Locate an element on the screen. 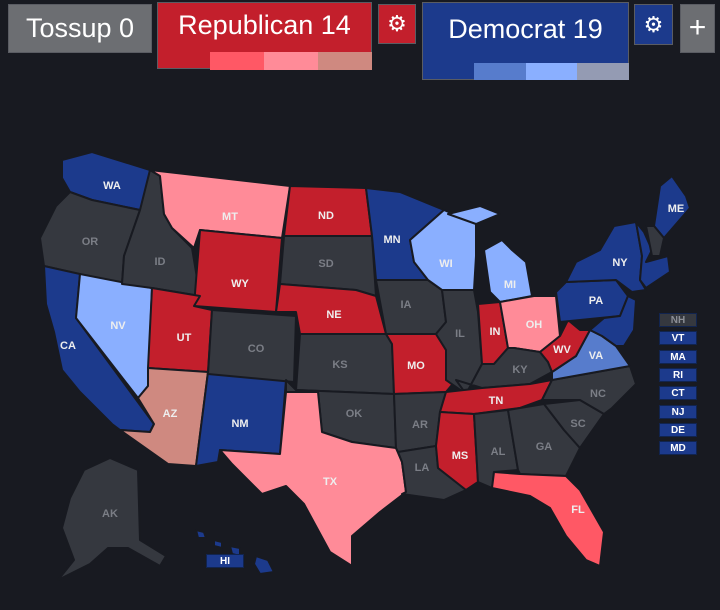 The height and width of the screenshot is (610, 720). state-ak is located at coordinates (112, 519).